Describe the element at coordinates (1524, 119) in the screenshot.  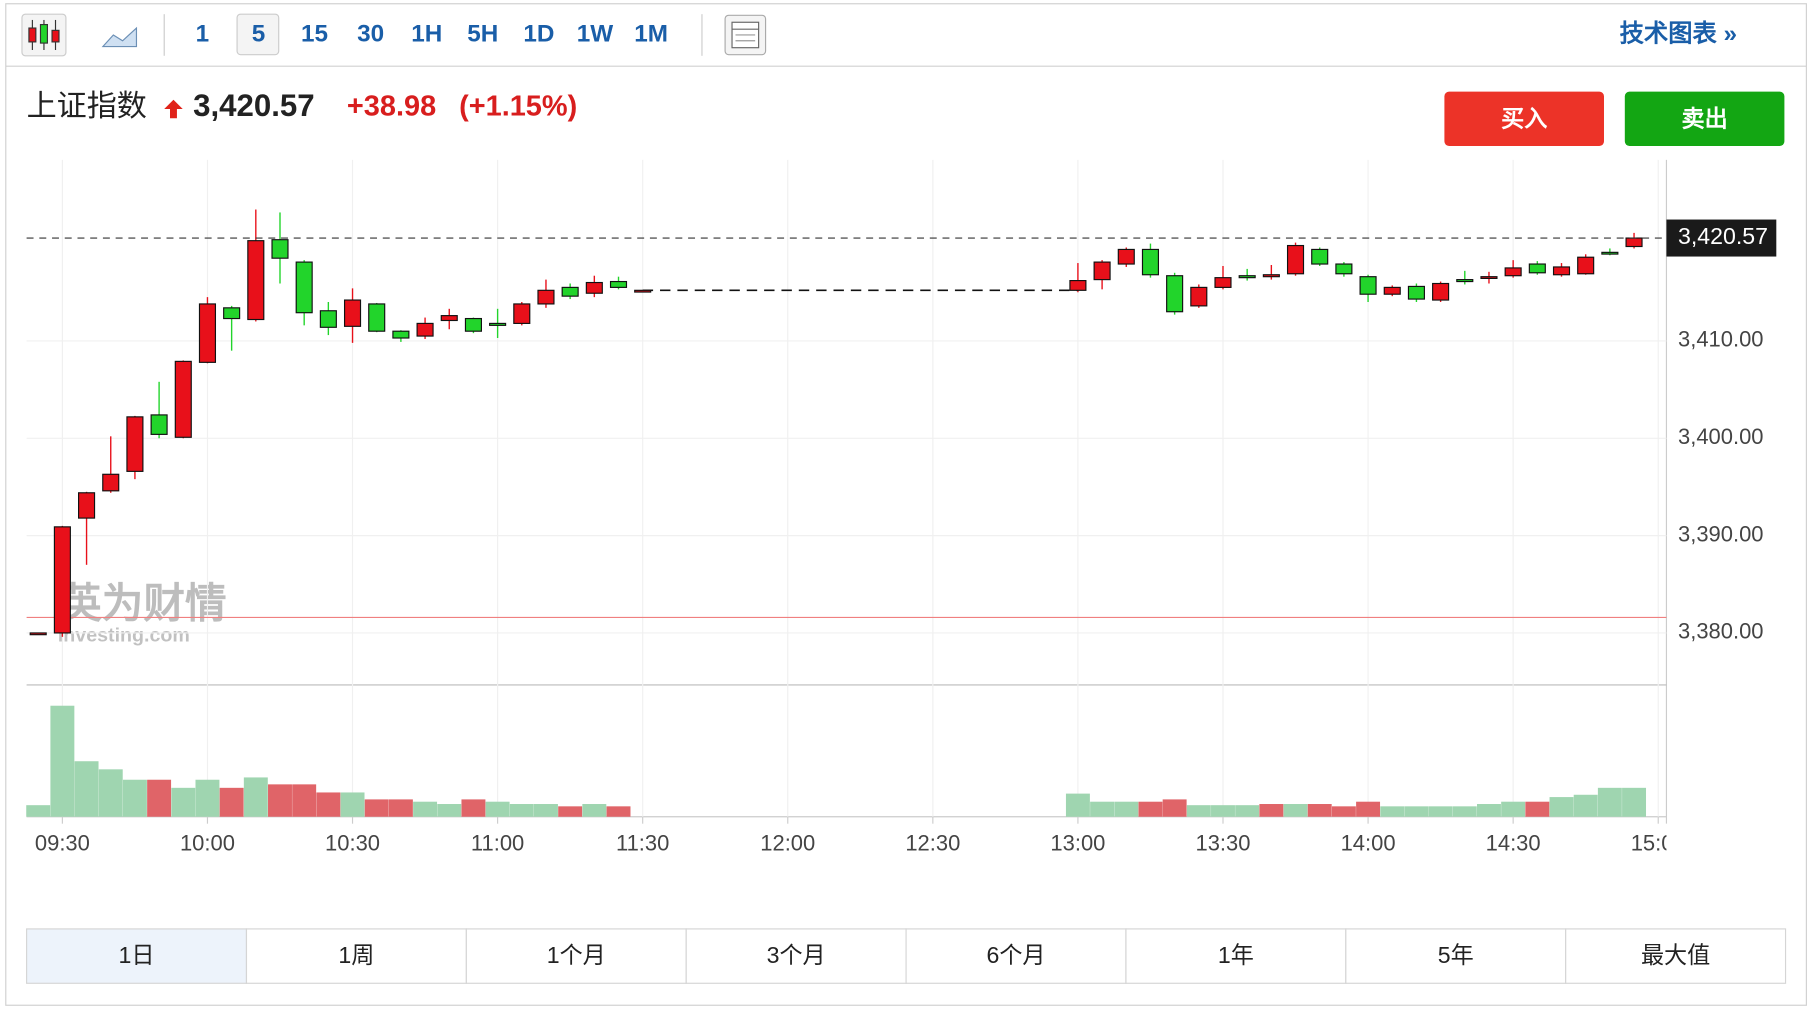
I see `buy-button: 买入` at that location.